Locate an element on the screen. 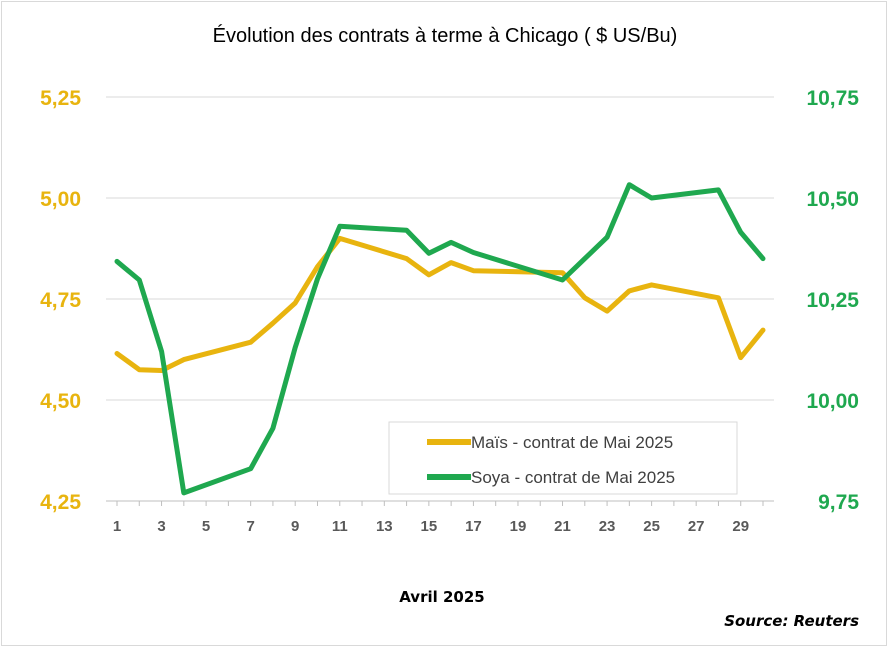 This screenshot has height=649, width=890. y-left-tick-label: 5,00 is located at coordinates (60, 199).